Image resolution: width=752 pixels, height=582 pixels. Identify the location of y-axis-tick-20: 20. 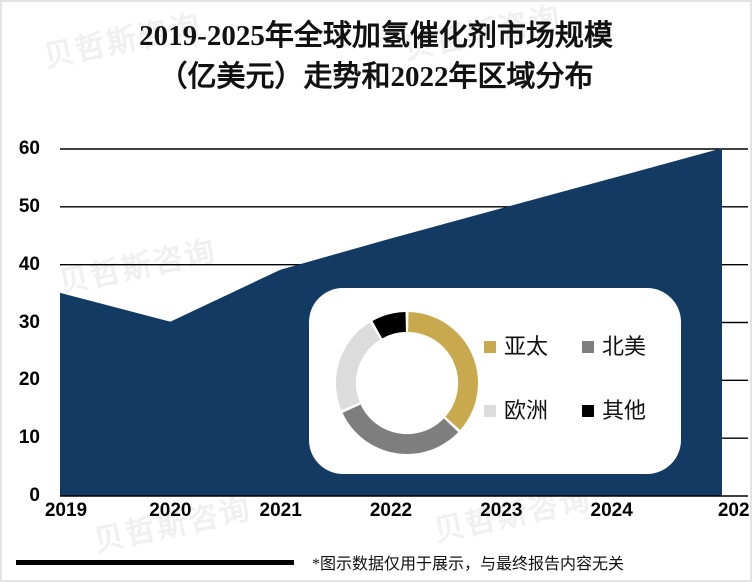
(29, 380).